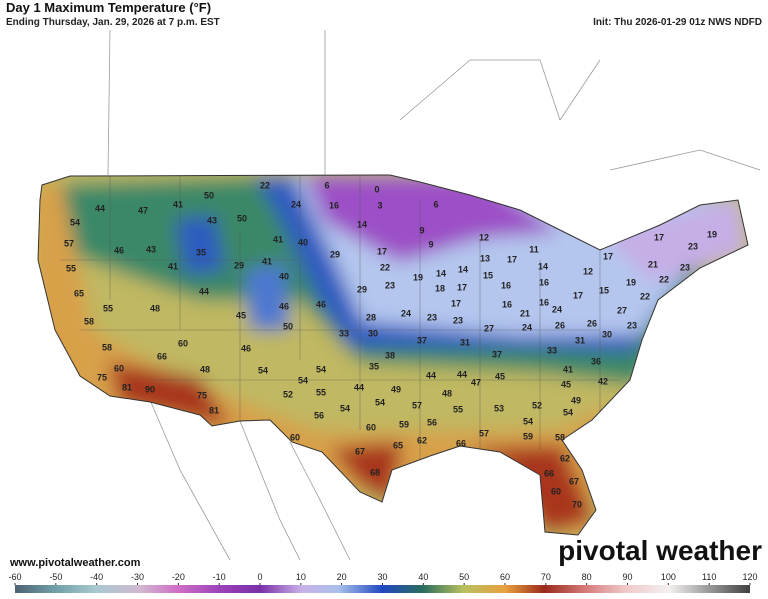 This screenshot has width=768, height=599. What do you see at coordinates (546, 577) in the screenshot?
I see `colorbar-tick-label: 70` at bounding box center [546, 577].